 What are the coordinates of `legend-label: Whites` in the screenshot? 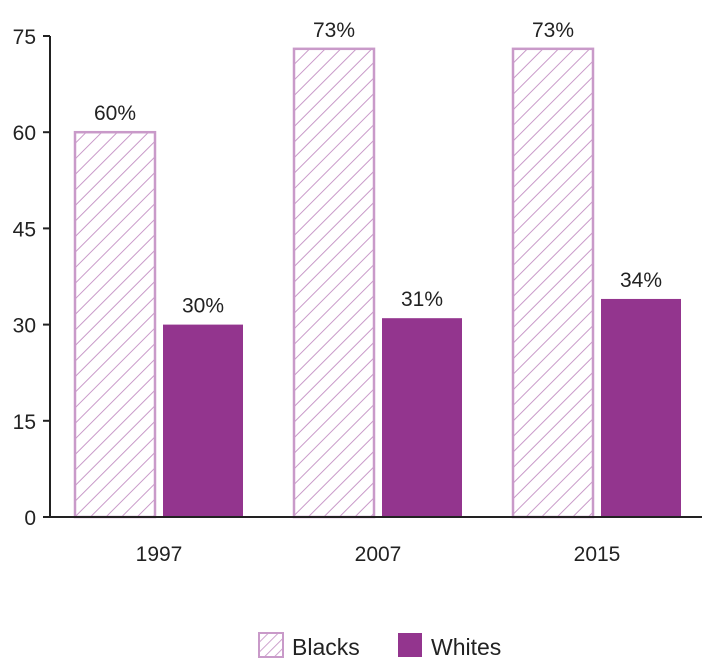 It's located at (466, 646).